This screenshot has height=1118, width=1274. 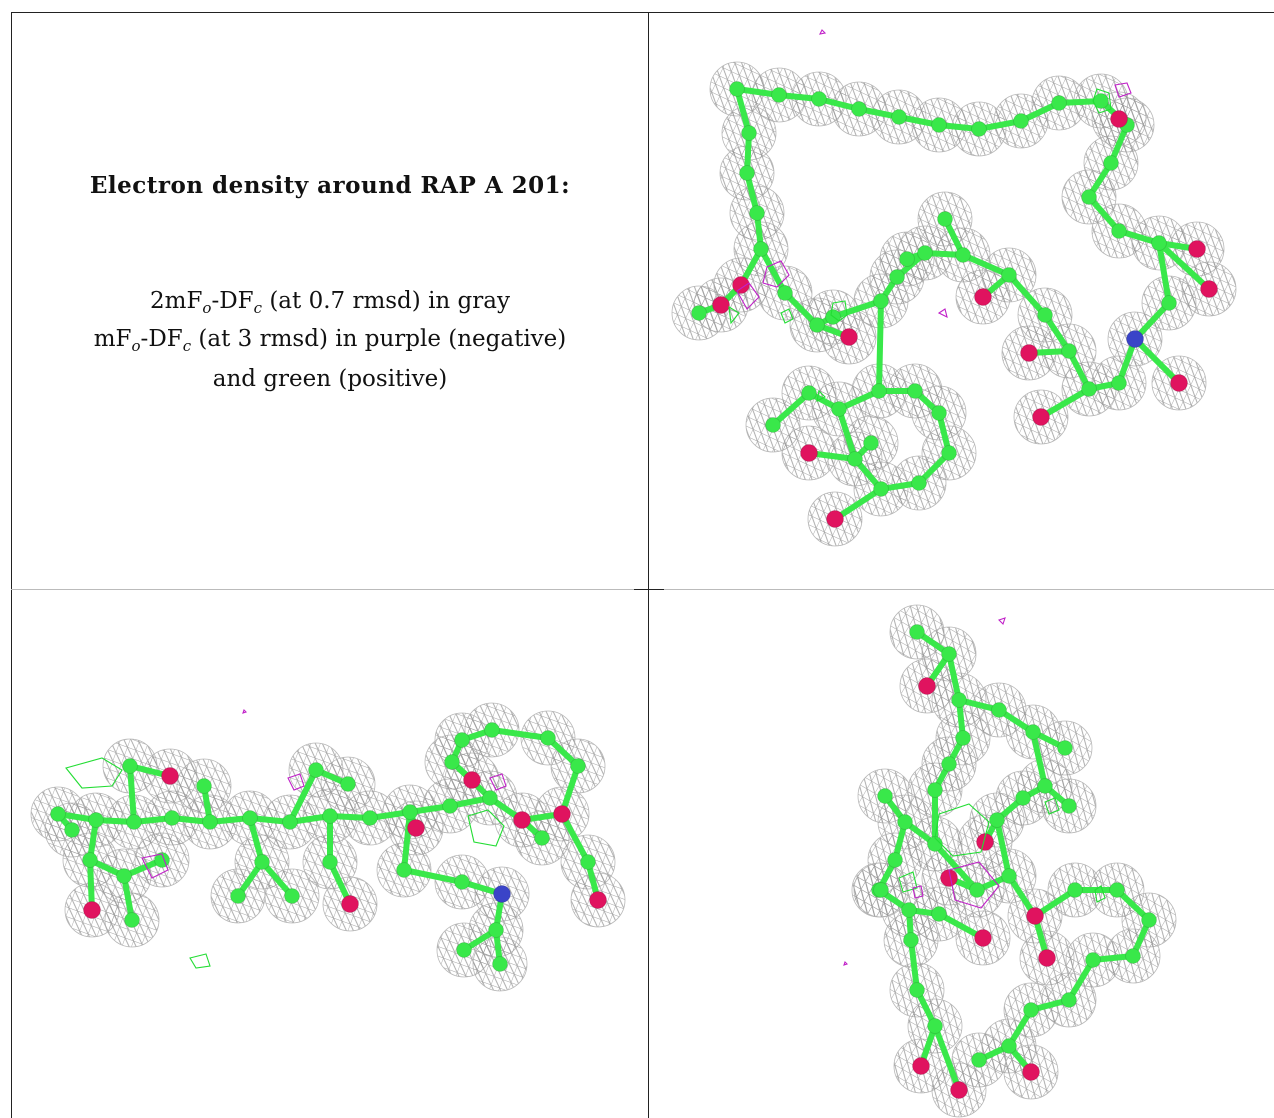 What do you see at coordinates (379, 339) in the screenshot?
I see `caption-line-fofc-suffix: (at 3 rmsd) in purple (negative)` at bounding box center [379, 339].